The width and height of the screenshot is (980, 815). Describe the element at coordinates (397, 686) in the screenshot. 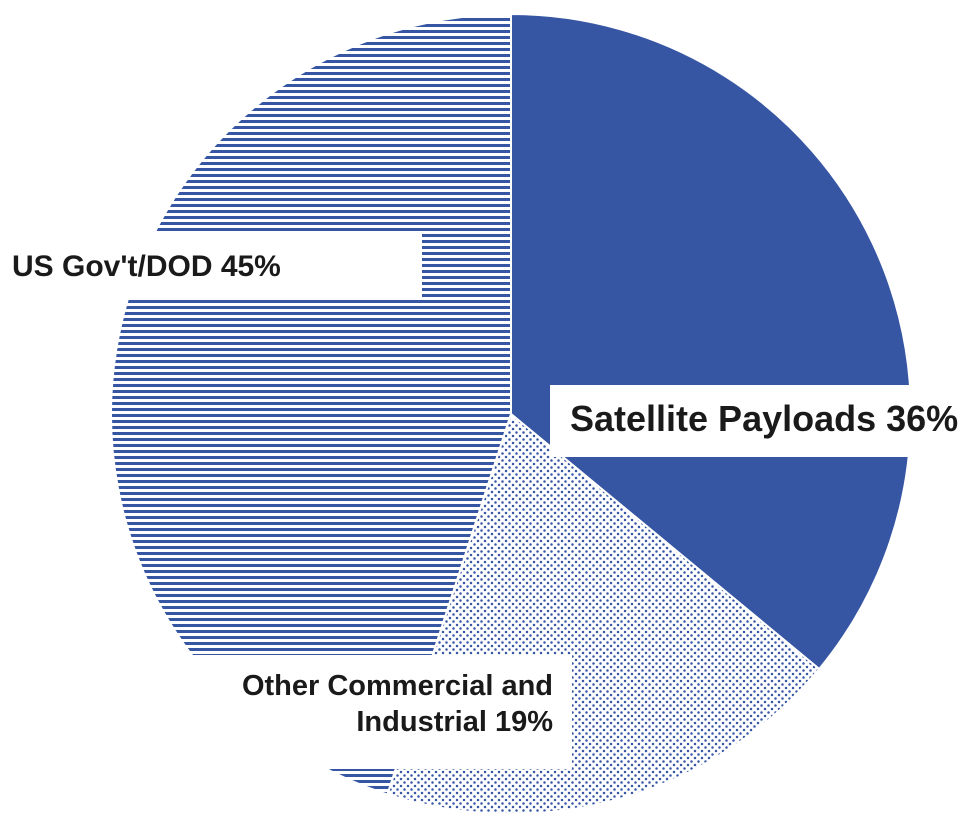

I see `slice-label-other-commercial-line1: Other Commercial and` at that location.